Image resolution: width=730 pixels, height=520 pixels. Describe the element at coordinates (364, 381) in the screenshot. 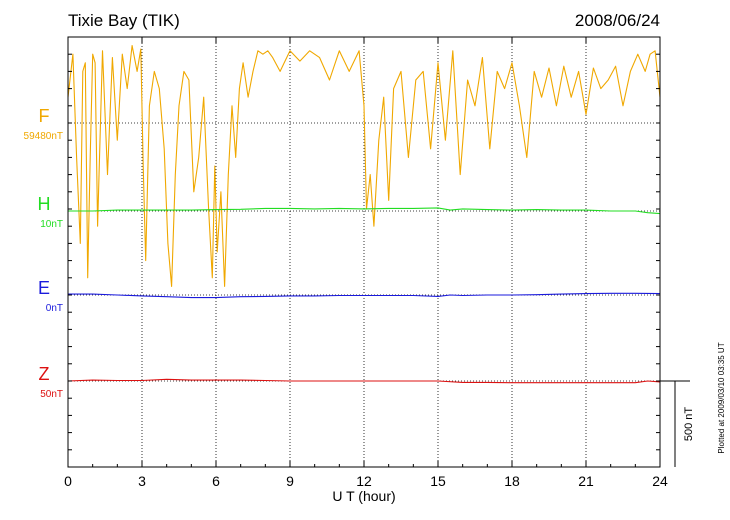

I see `series-line-Z` at that location.